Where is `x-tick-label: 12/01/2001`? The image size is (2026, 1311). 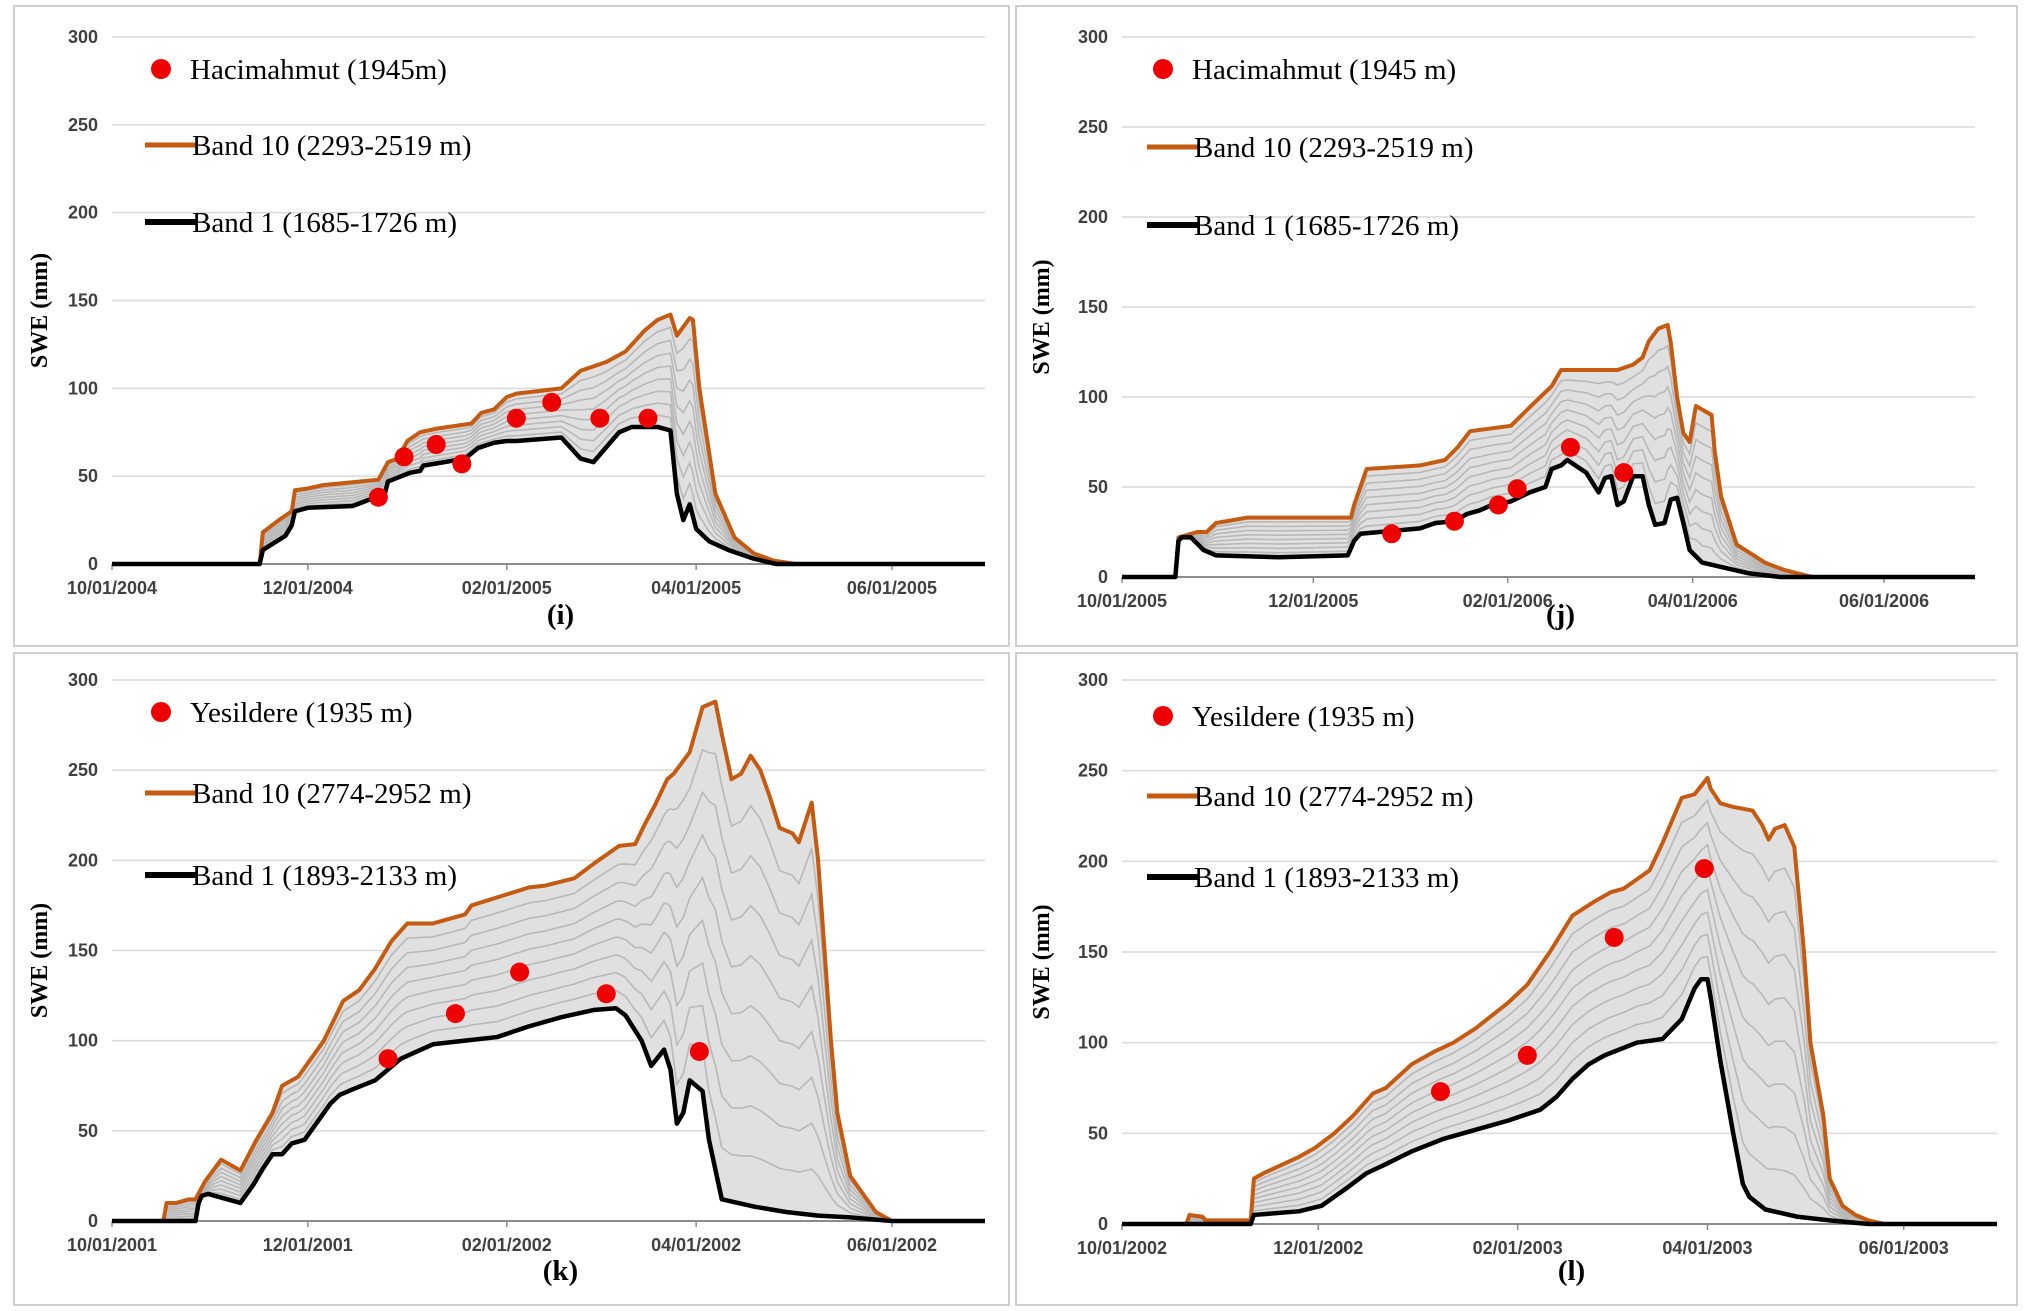 x-tick-label: 12/01/2001 is located at coordinates (308, 1245).